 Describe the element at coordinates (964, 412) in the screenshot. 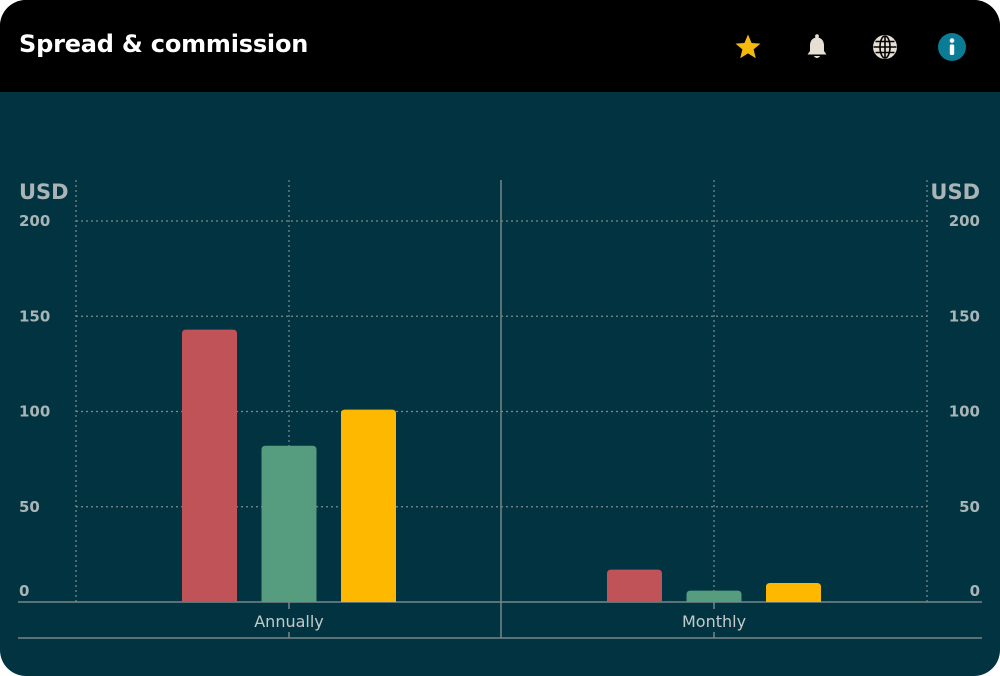

I see `y-tick-right-100: 100` at that location.